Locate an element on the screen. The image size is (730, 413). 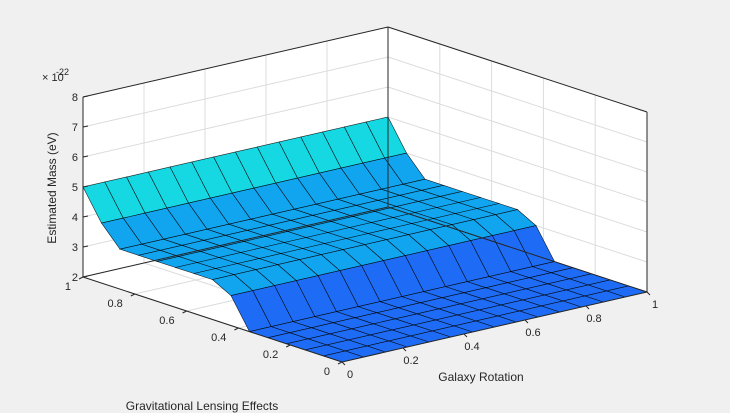
z-tick-label: 2 is located at coordinates (75, 278).